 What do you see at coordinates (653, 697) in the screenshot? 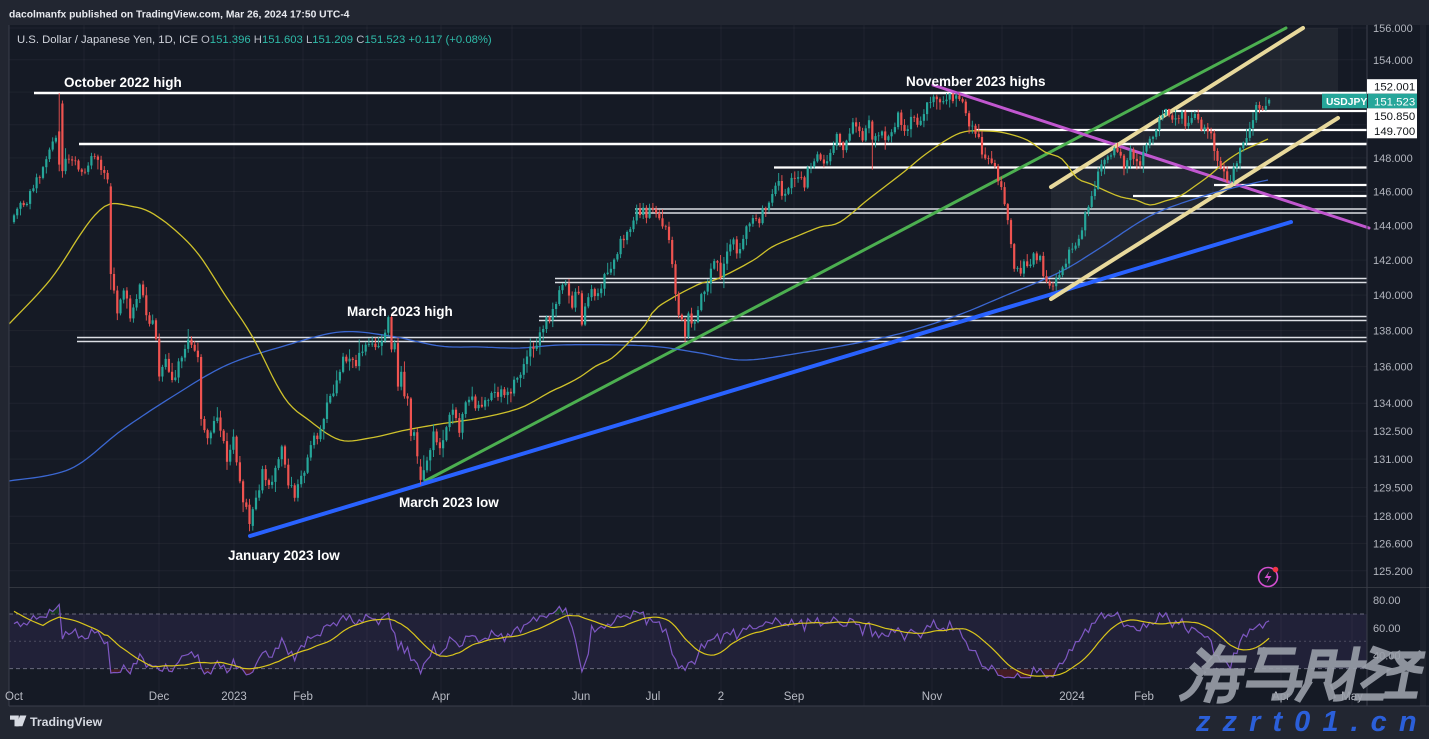
I see `svg-text: Jul` at bounding box center [653, 697].